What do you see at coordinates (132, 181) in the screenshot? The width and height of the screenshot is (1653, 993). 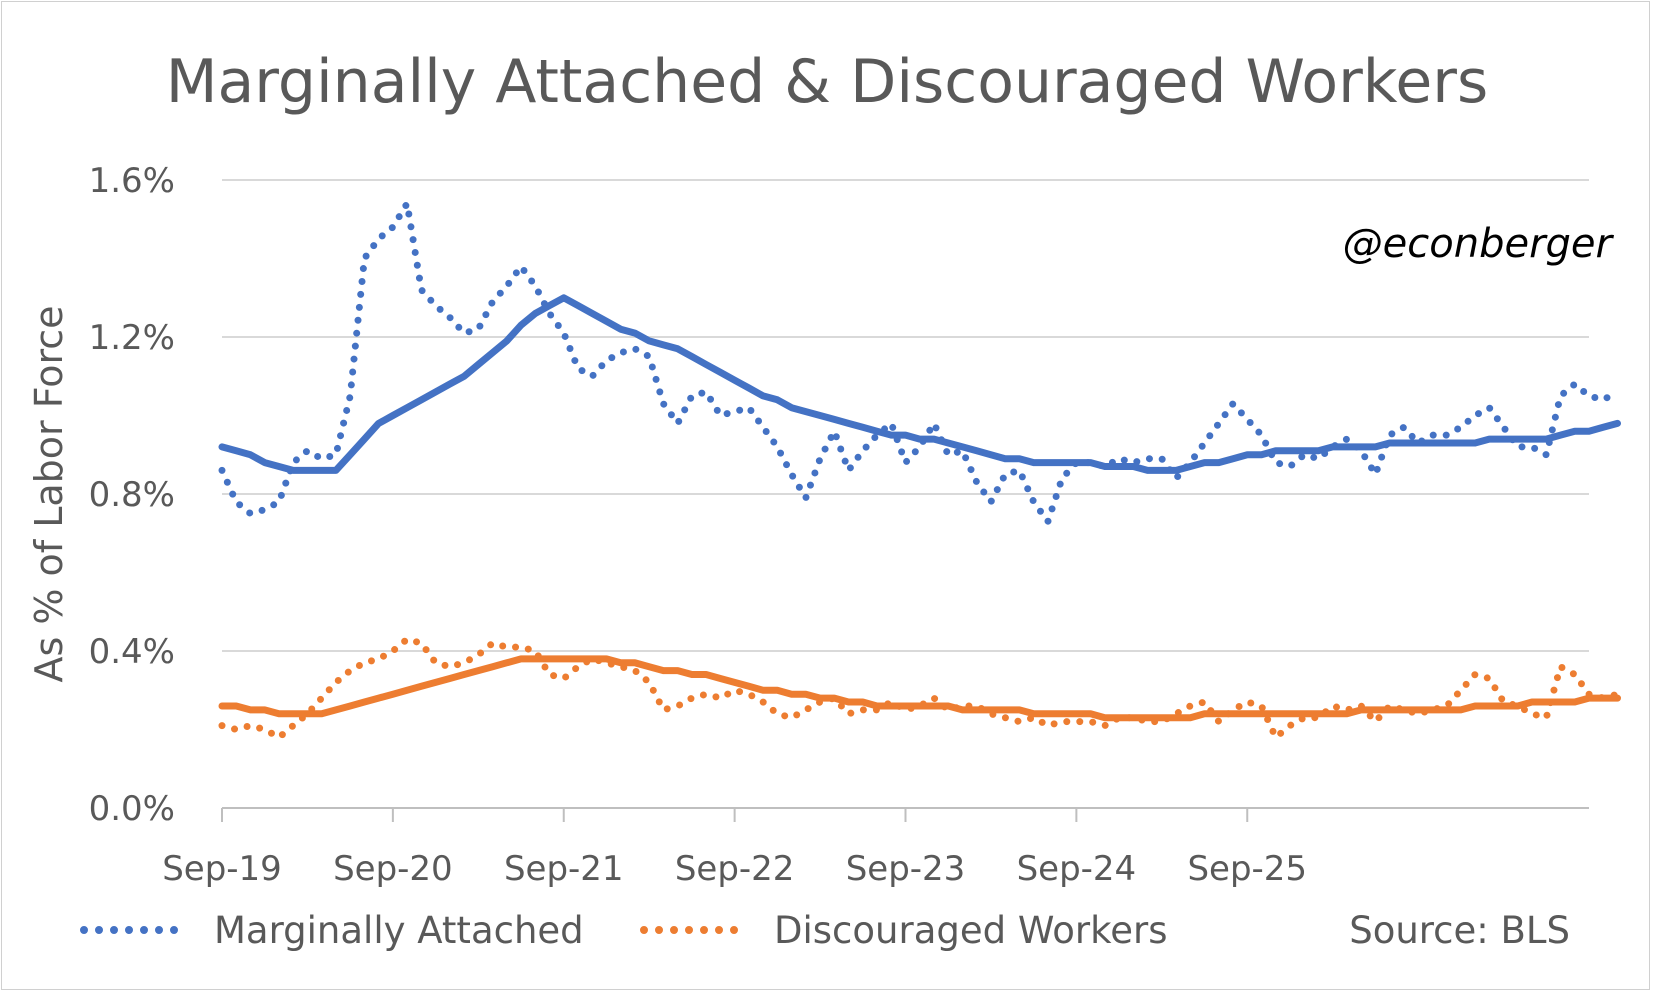 I see `y-tick-label: 1.6%` at bounding box center [132, 181].